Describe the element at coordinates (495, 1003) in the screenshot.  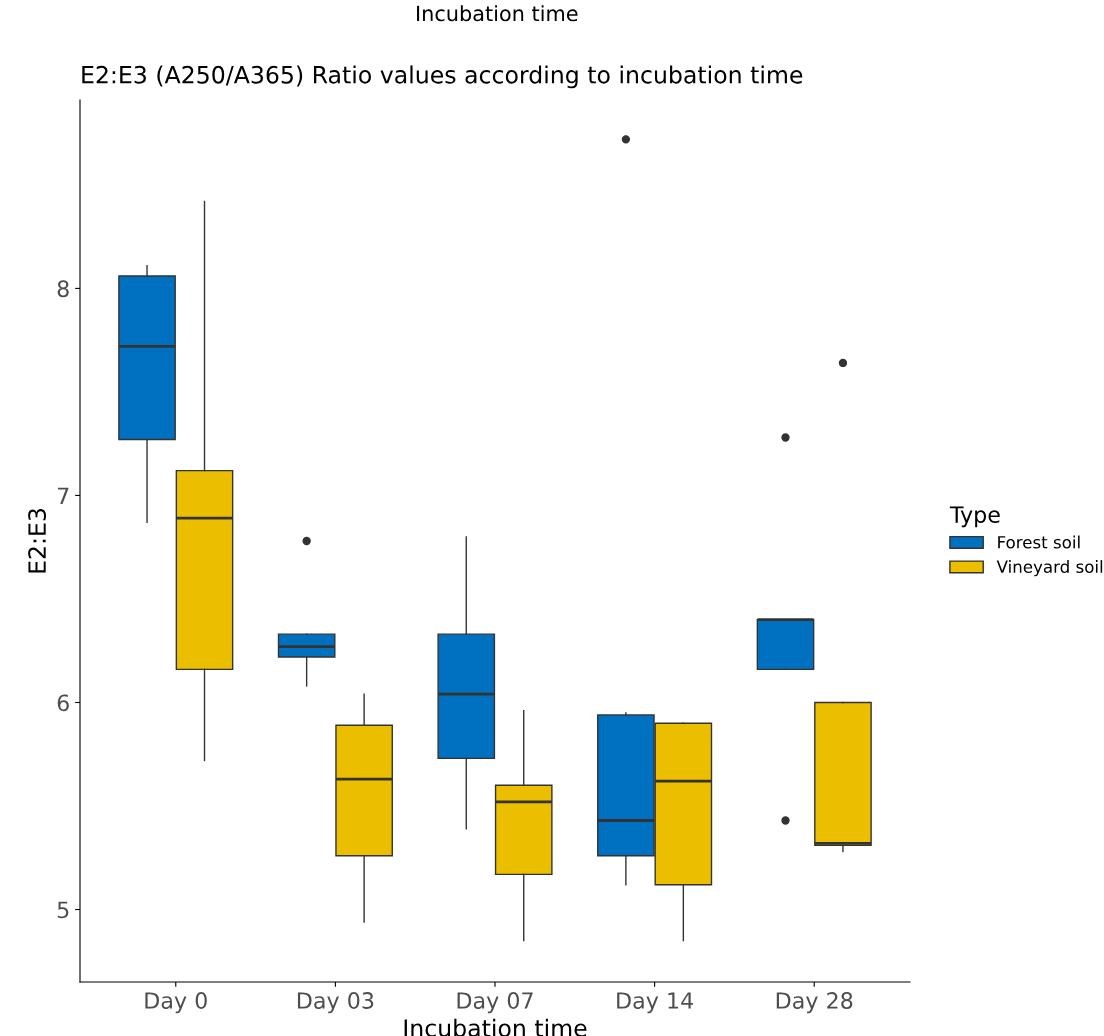
I see `x-tick-label: Day 07` at that location.